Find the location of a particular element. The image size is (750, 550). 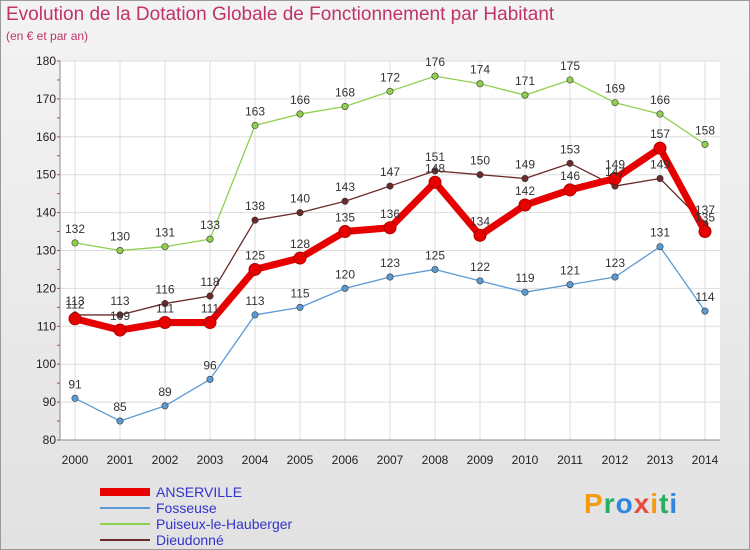

data-label: 135 is located at coordinates (345, 218).